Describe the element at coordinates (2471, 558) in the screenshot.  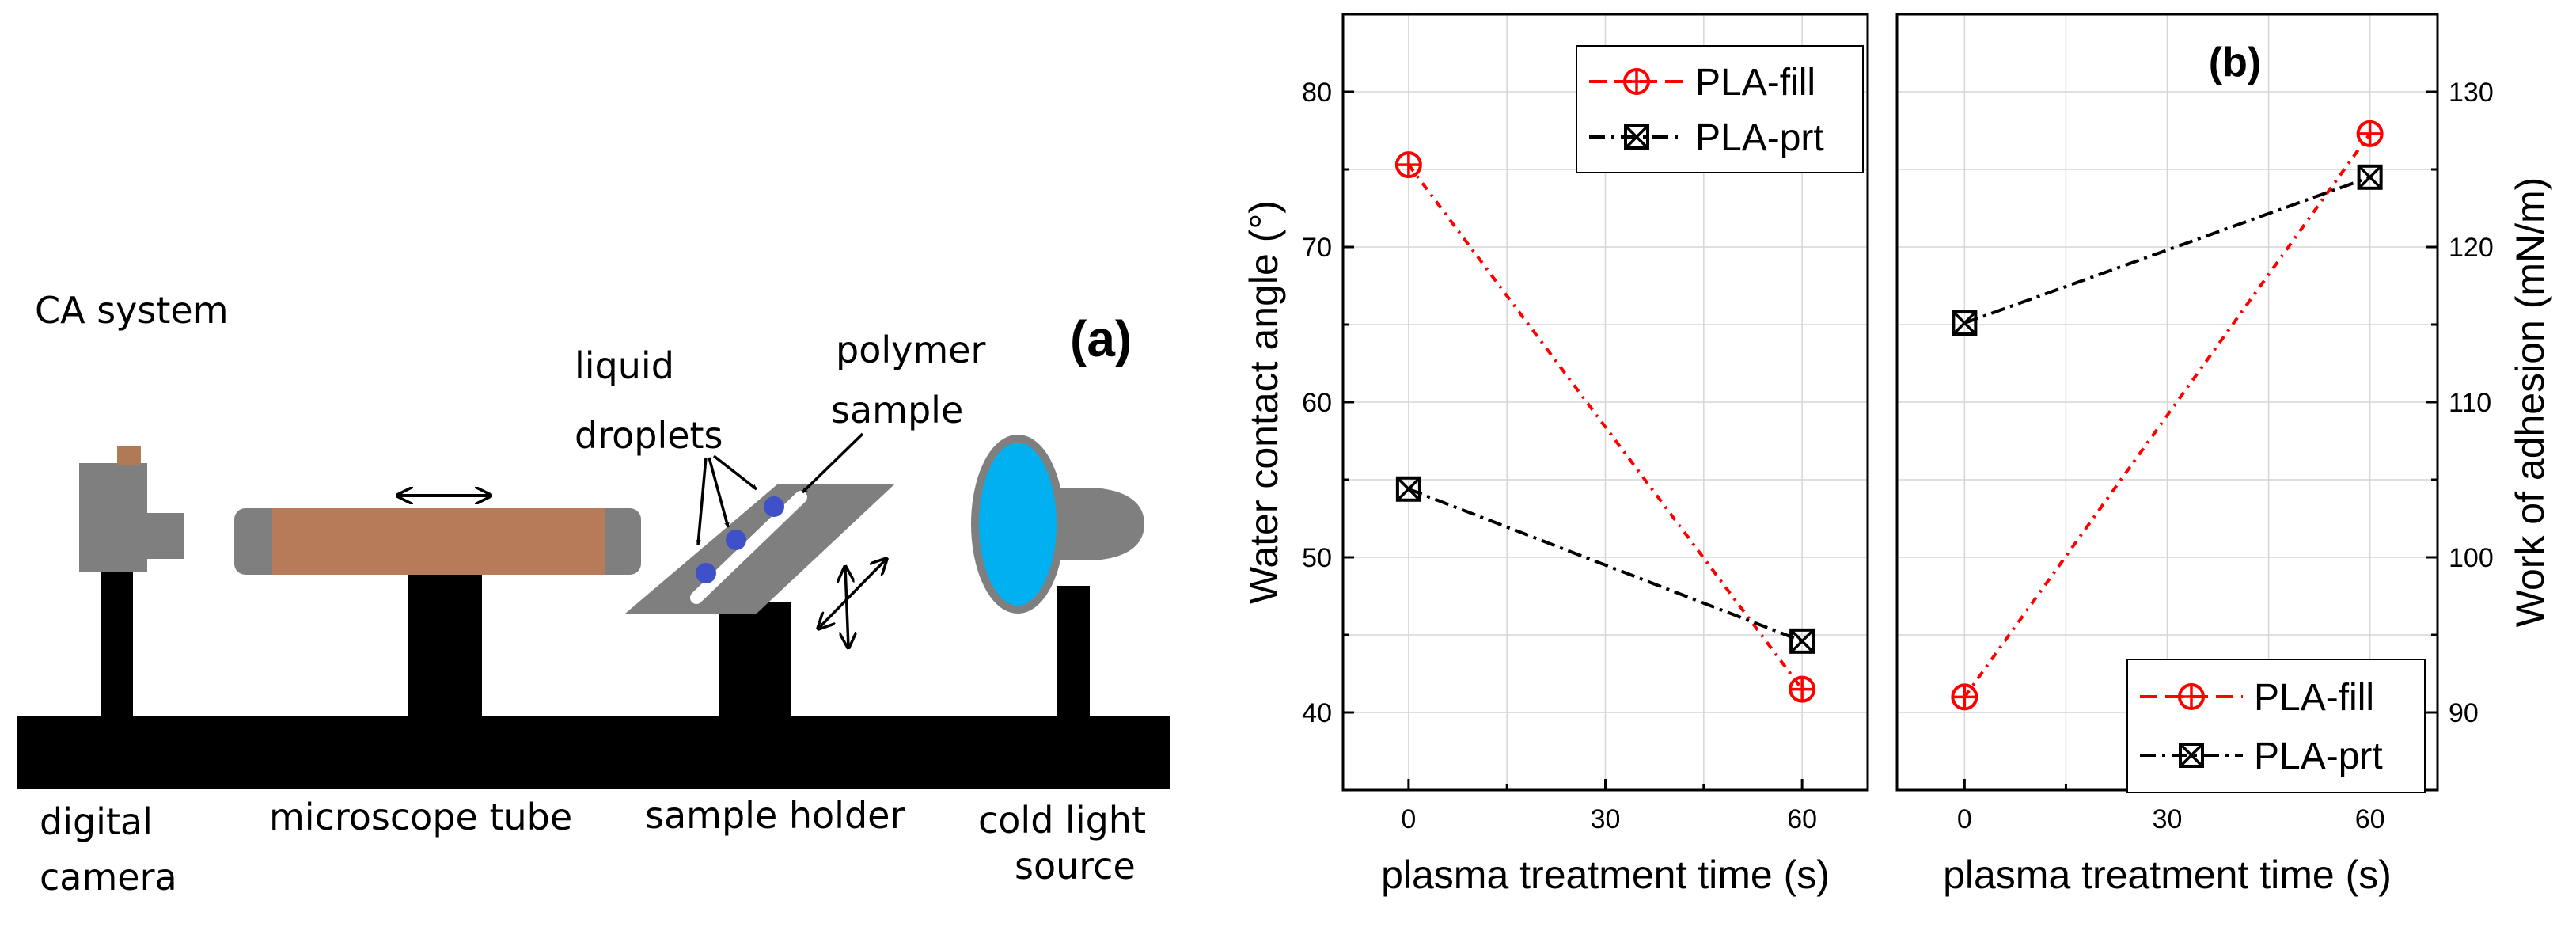
I see `y-tick-label-1: 100` at that location.